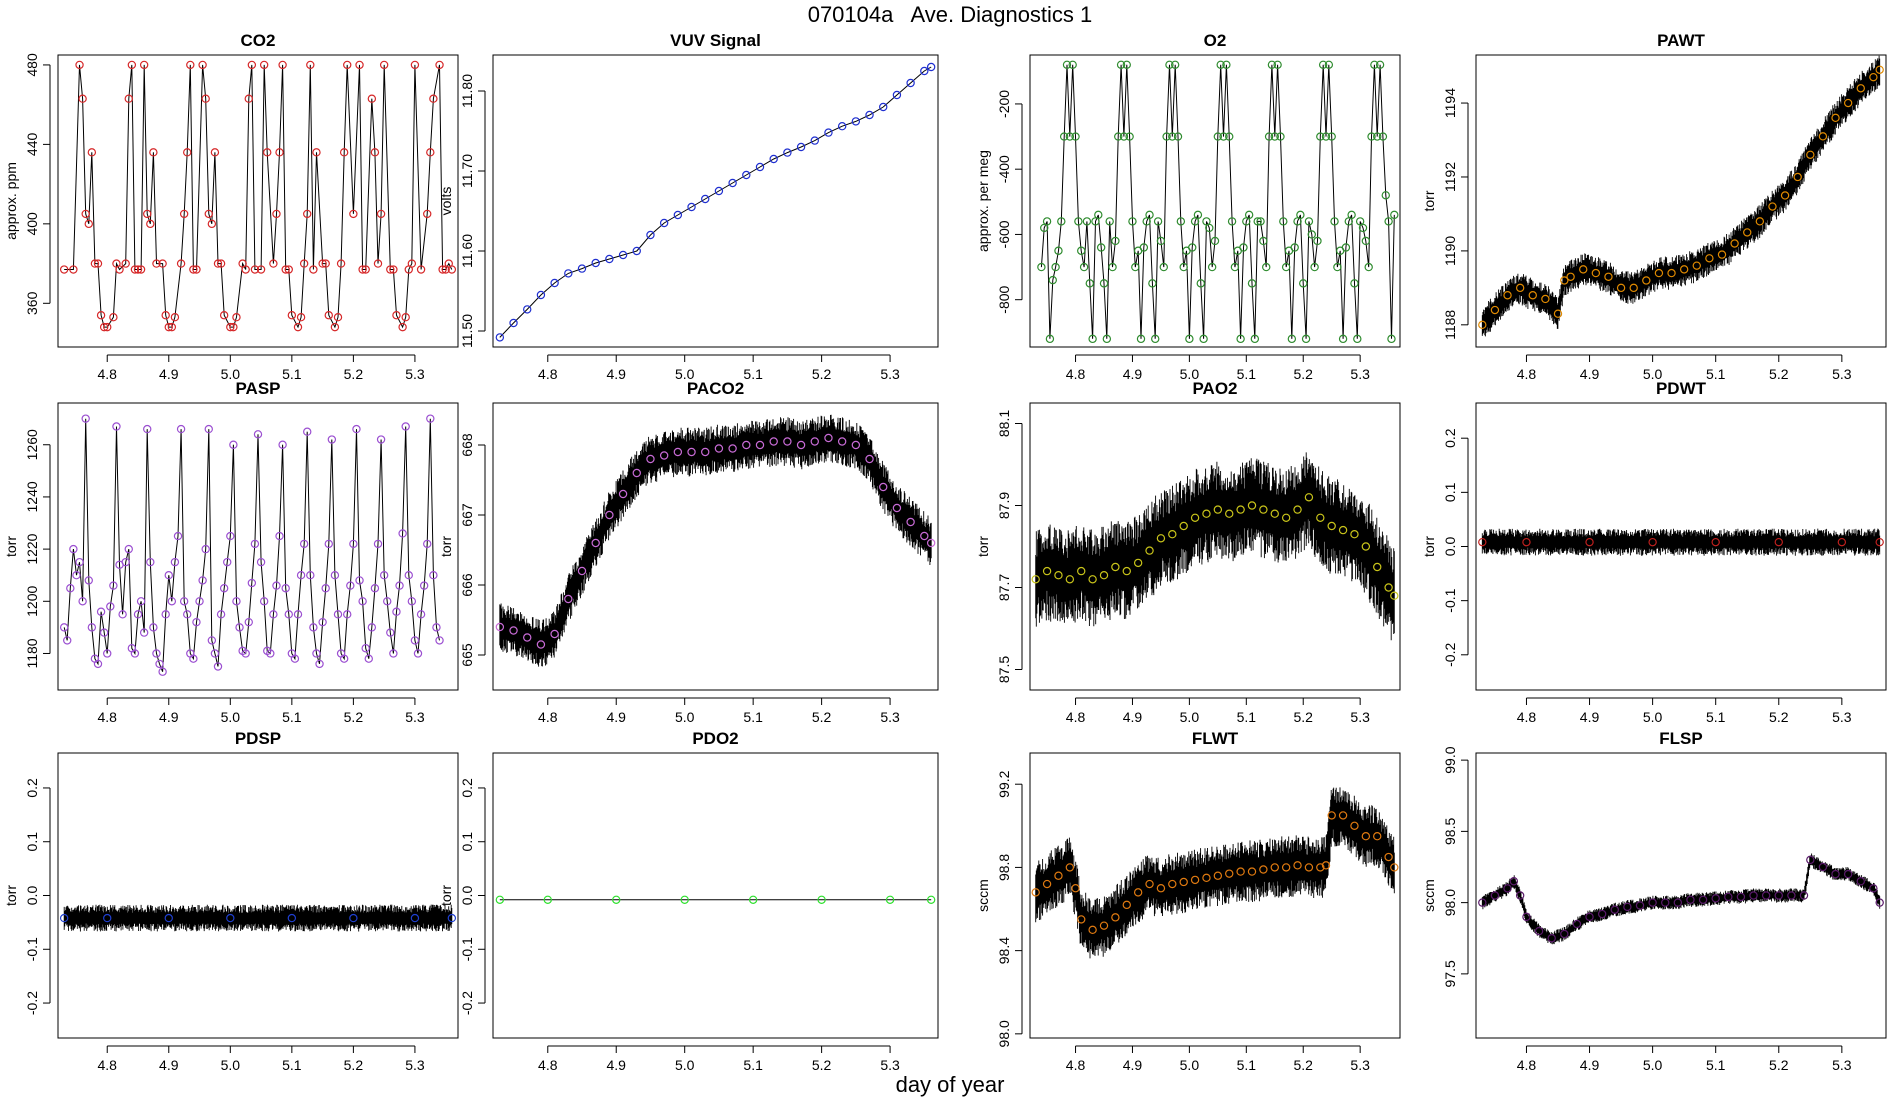  What do you see at coordinates (257, 388) in the screenshot?
I see `panel-title: PASP` at bounding box center [257, 388].